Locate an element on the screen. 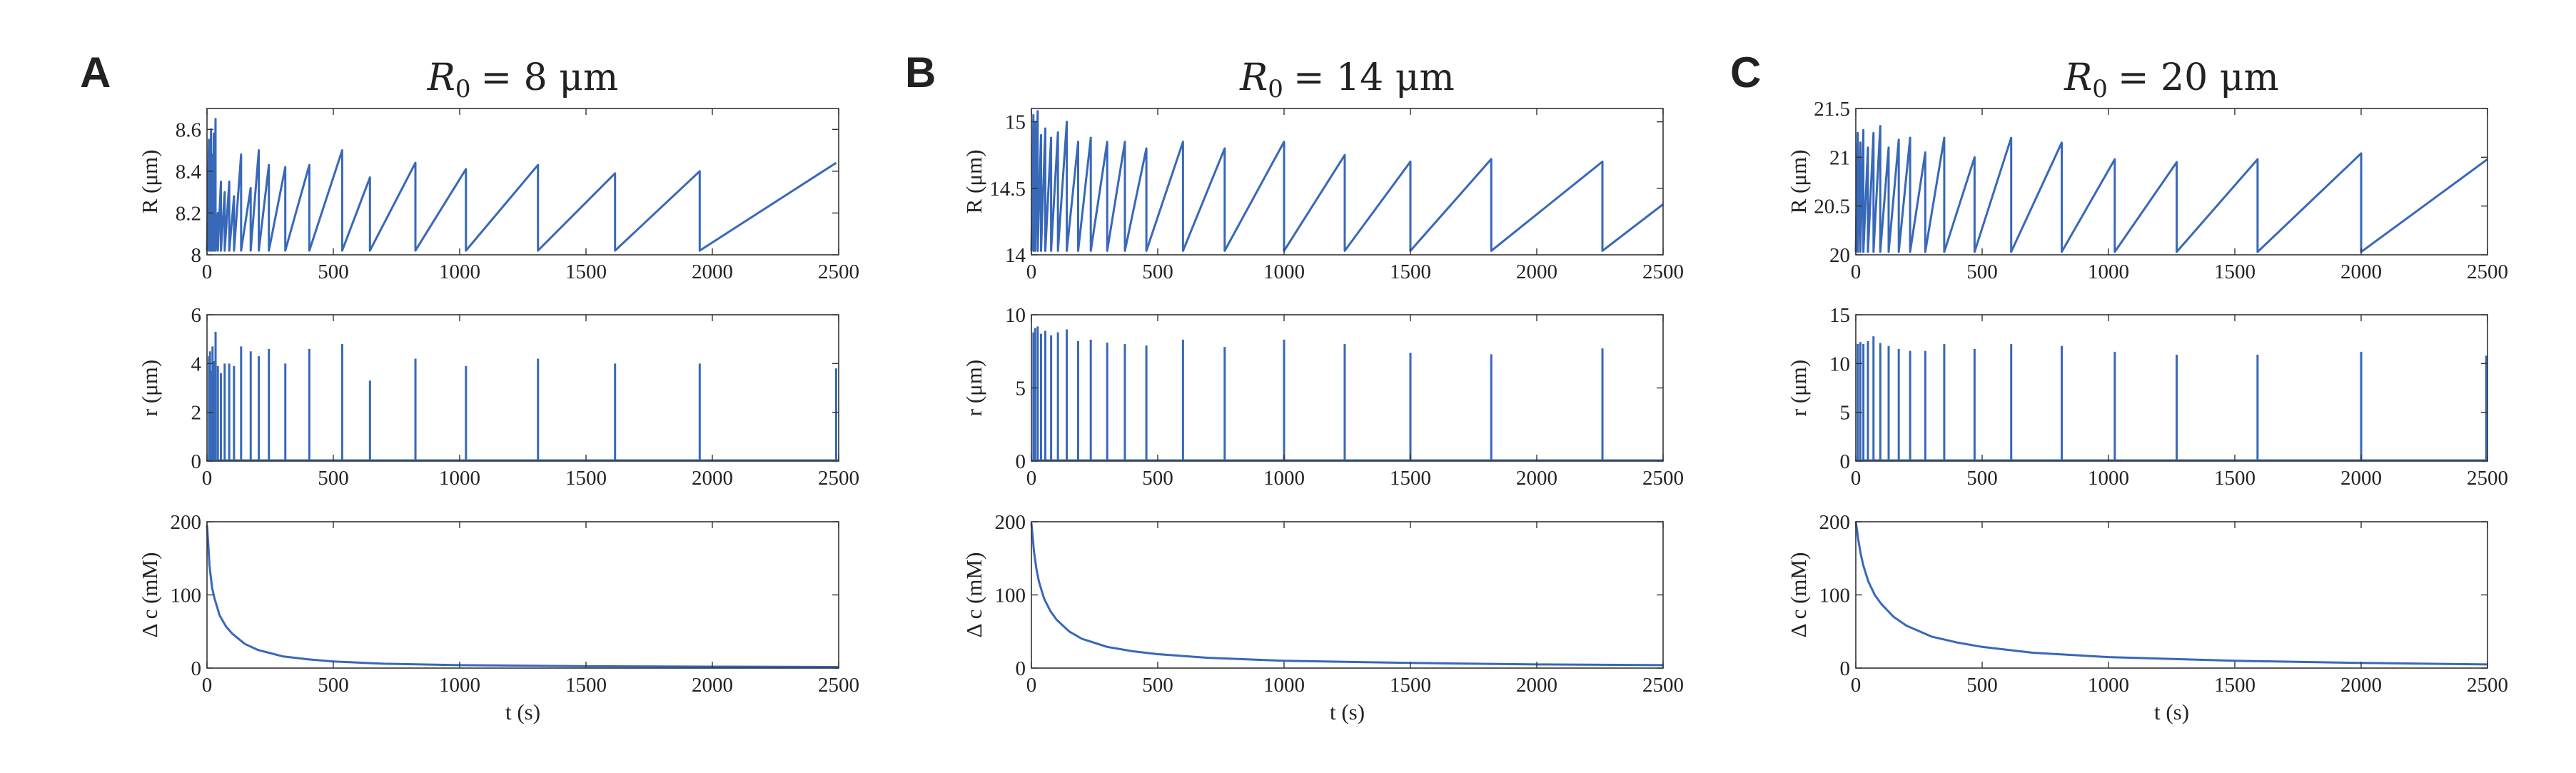  y-axis-label: Δ c (mM) is located at coordinates (973, 595).